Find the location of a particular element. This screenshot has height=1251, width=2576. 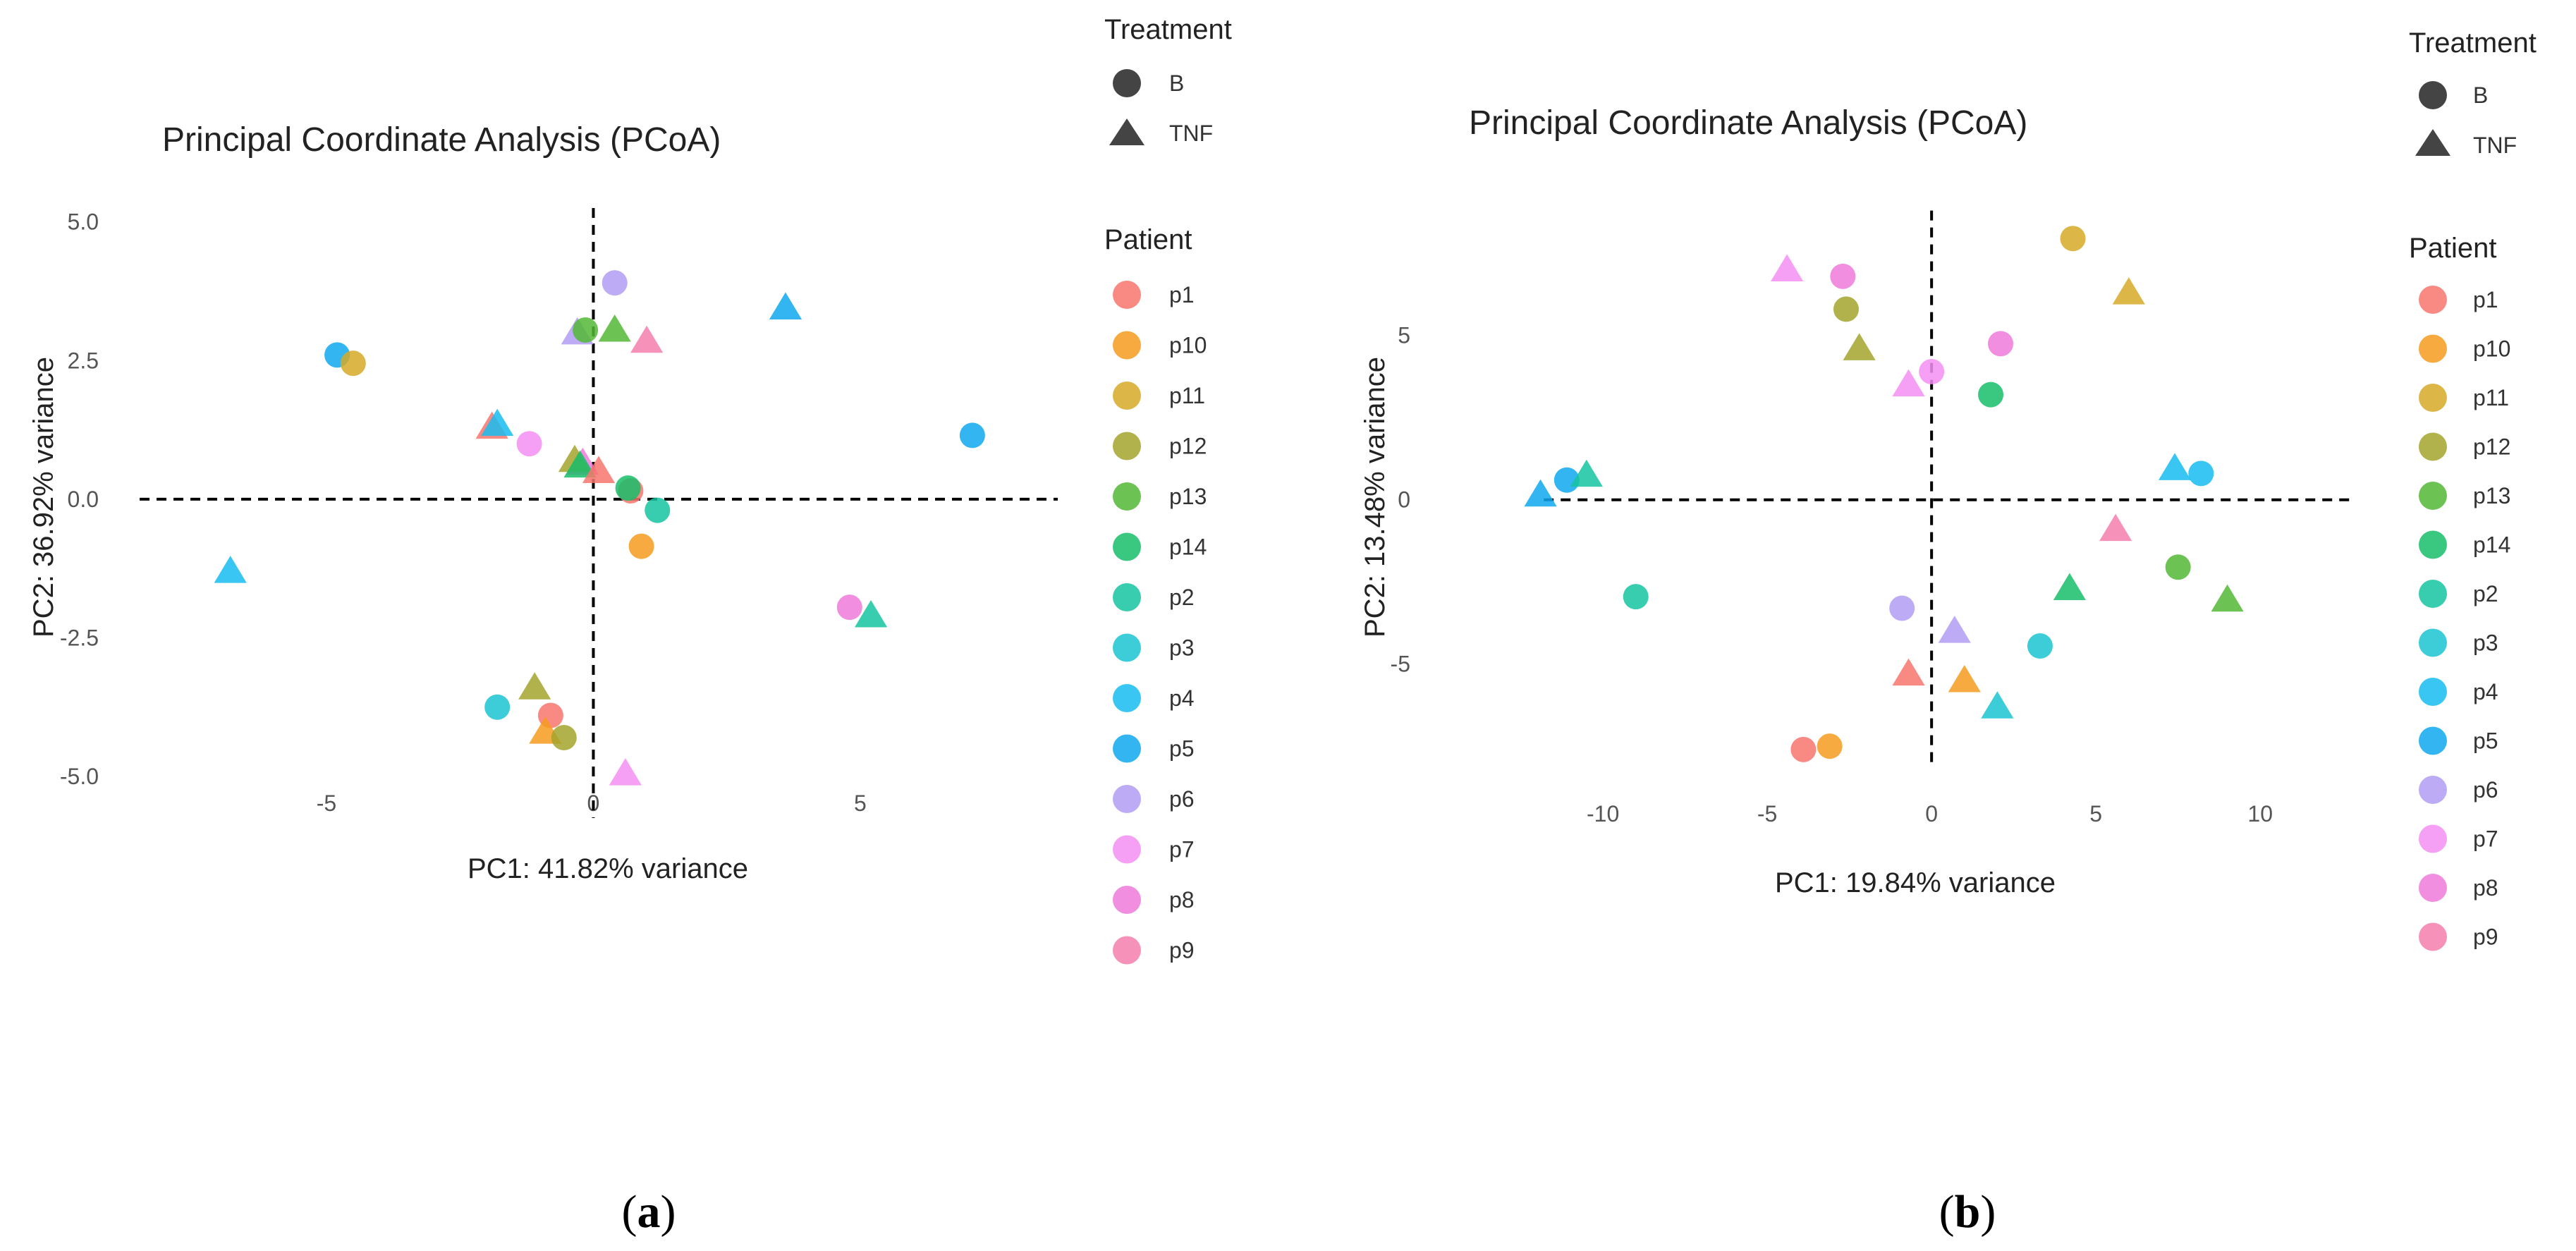

y-tick-label: 5.0 is located at coordinates (84, 222).